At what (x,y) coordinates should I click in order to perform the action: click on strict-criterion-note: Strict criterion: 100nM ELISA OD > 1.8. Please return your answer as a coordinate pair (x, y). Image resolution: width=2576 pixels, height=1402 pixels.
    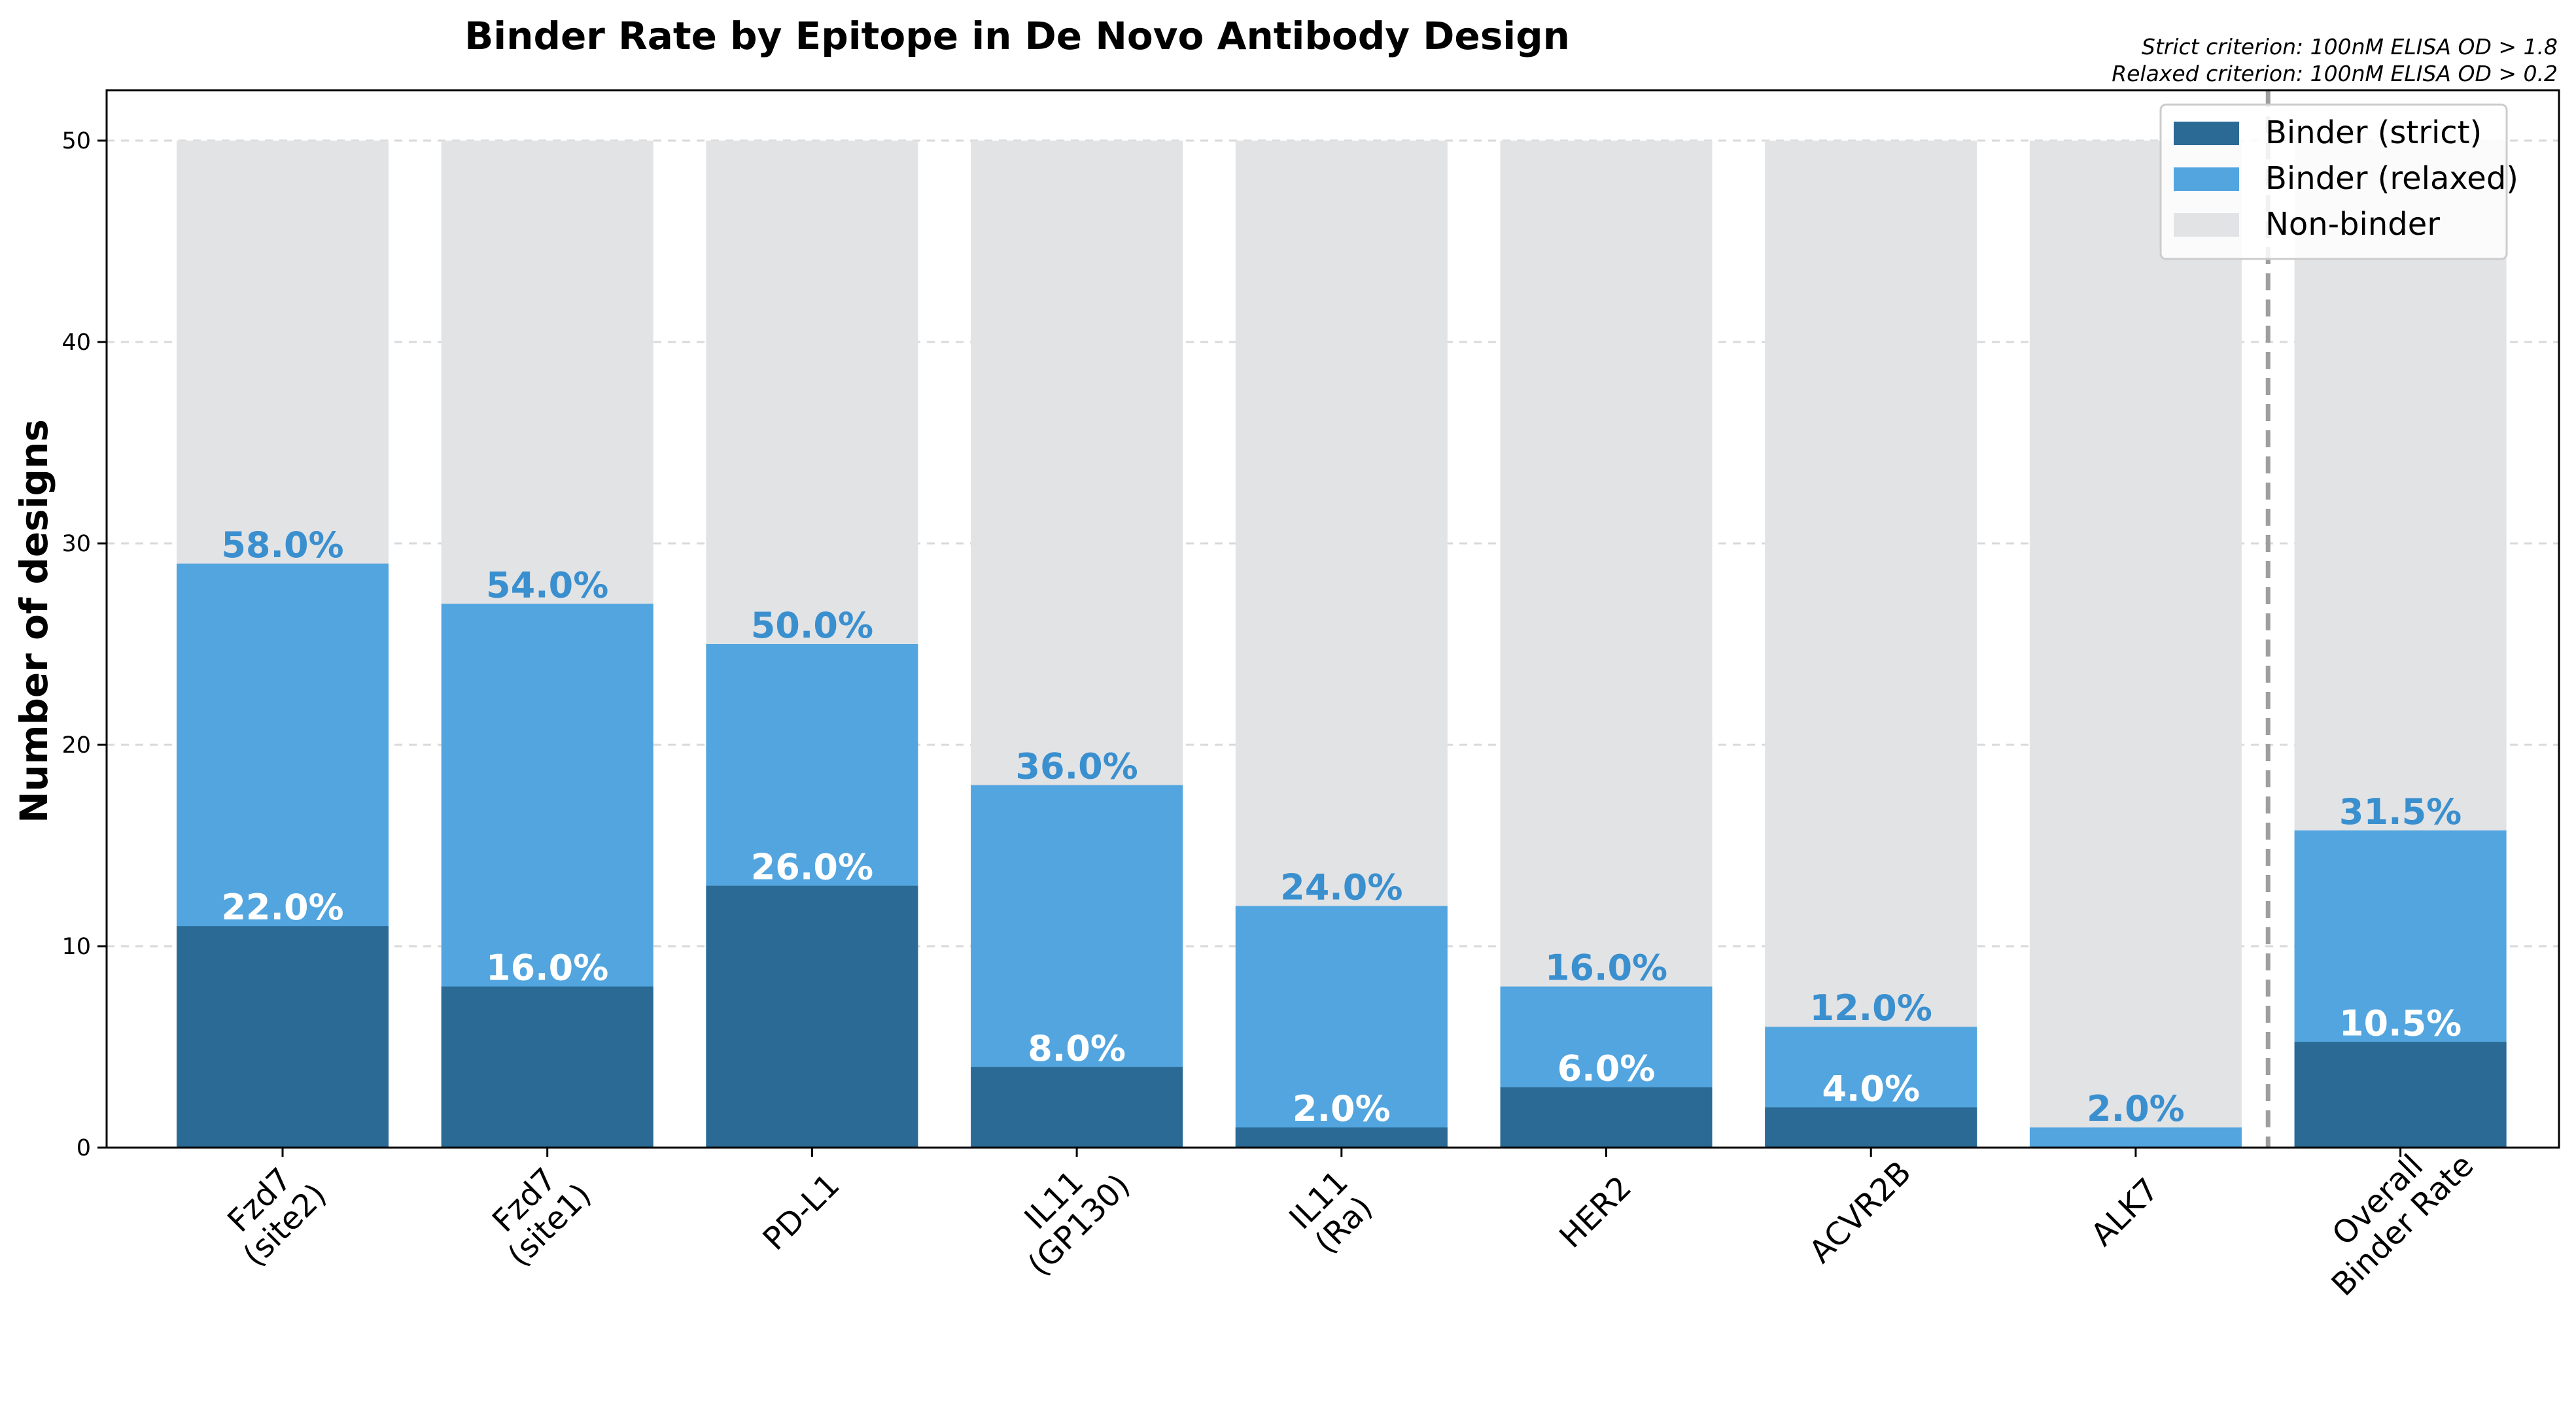
    Looking at the image, I should click on (2350, 47).